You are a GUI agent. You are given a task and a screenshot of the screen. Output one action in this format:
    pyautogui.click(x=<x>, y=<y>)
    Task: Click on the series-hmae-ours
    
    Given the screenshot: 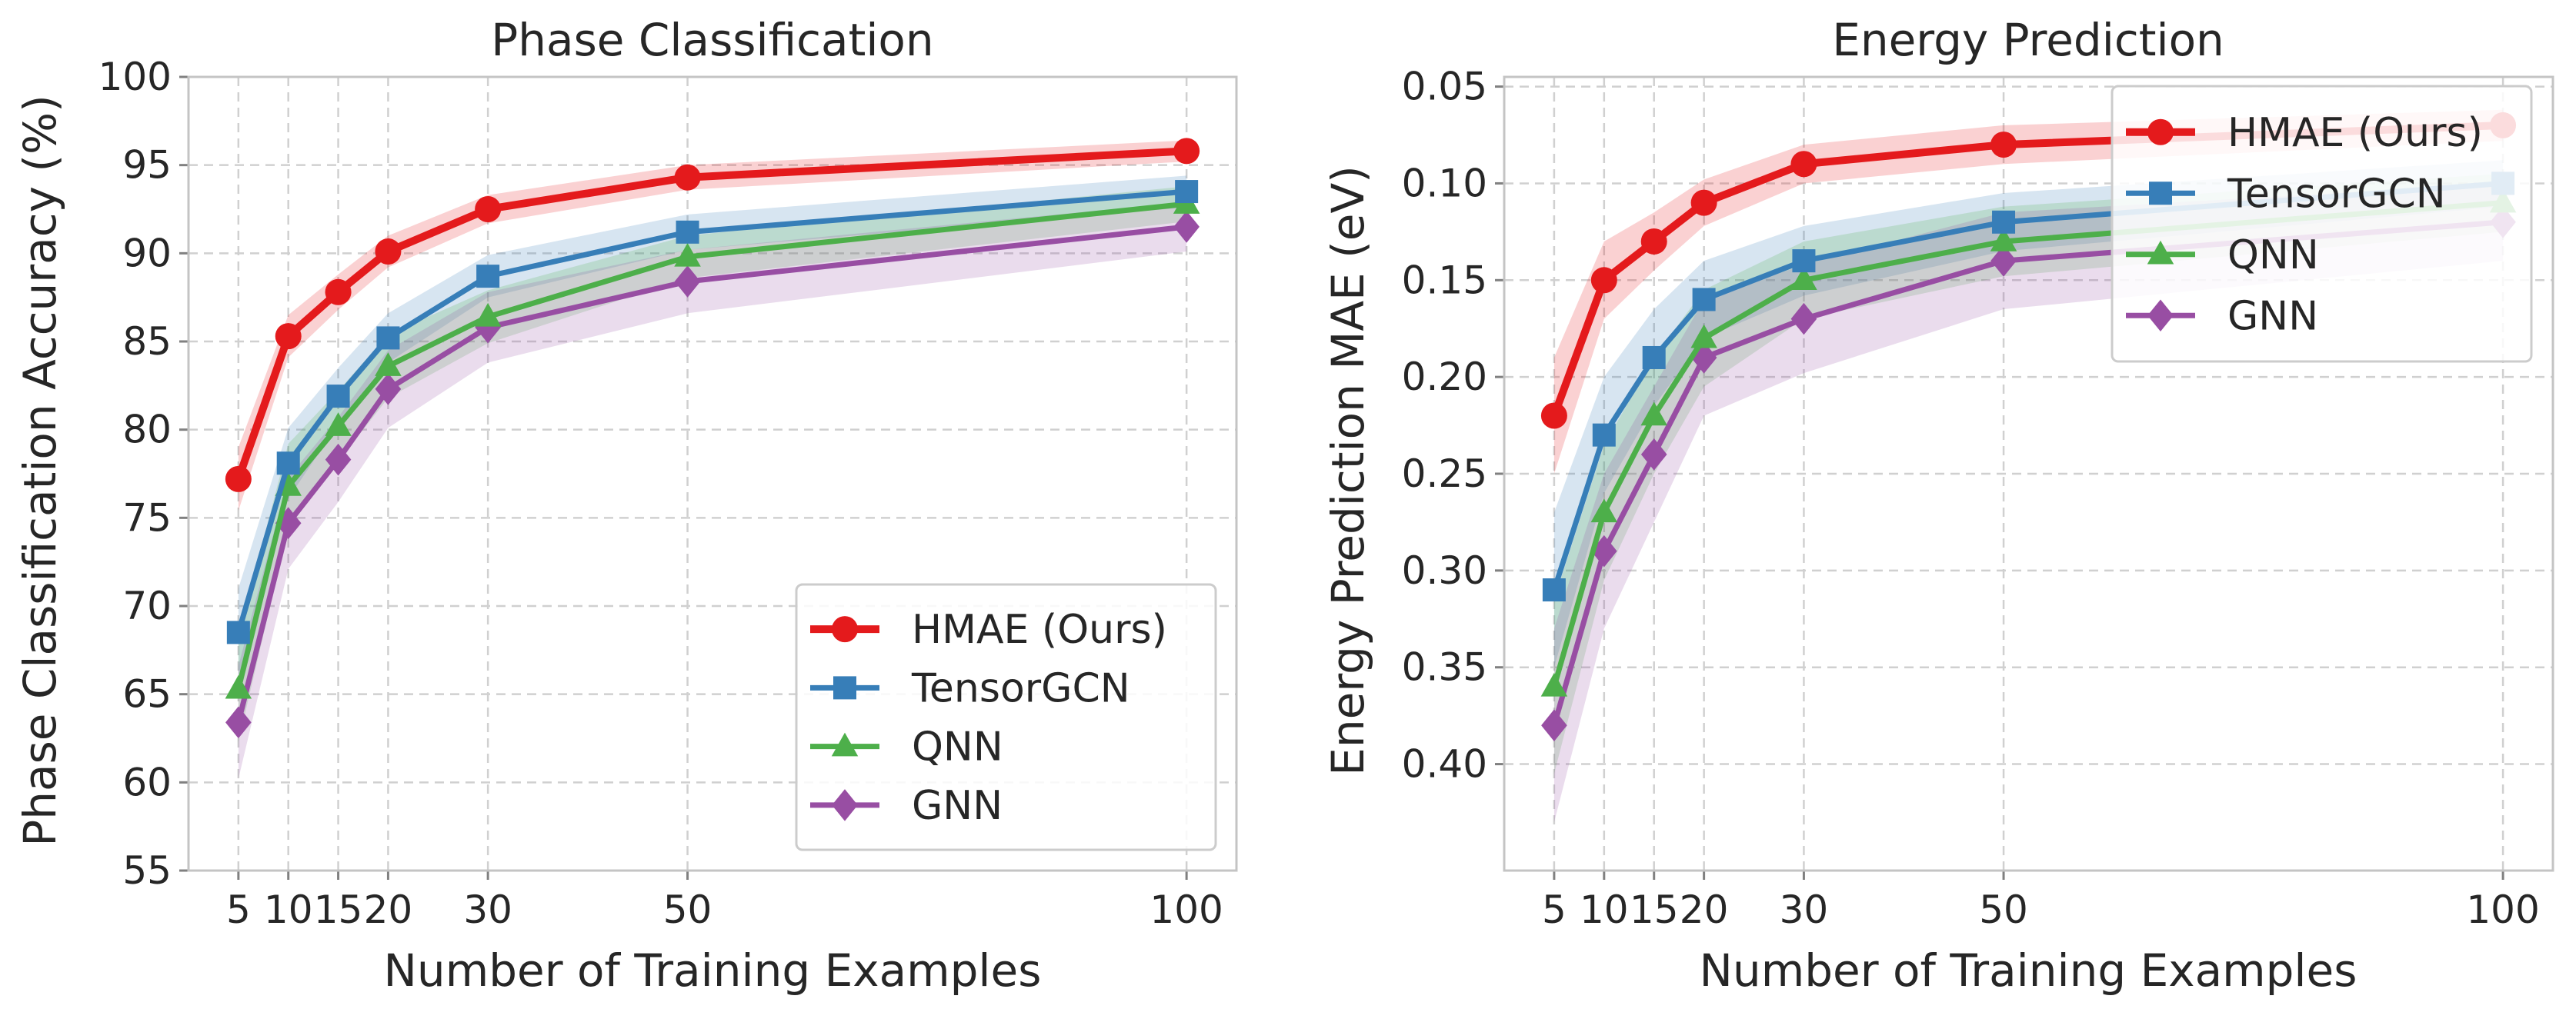 What is the action you would take?
    pyautogui.click(x=713, y=315)
    